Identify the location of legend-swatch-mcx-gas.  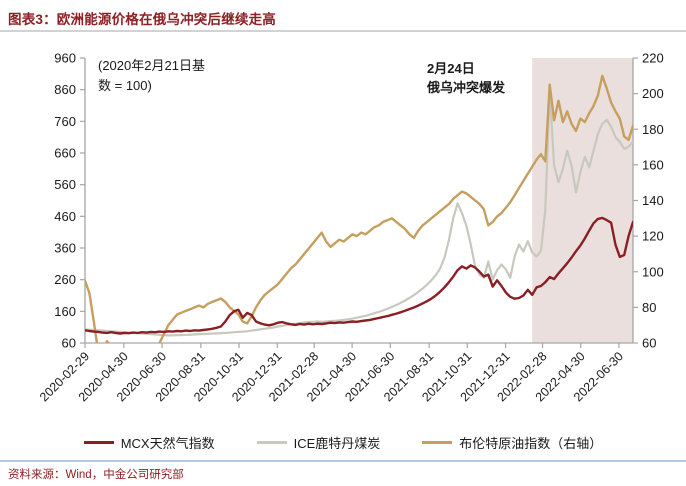
(98, 442).